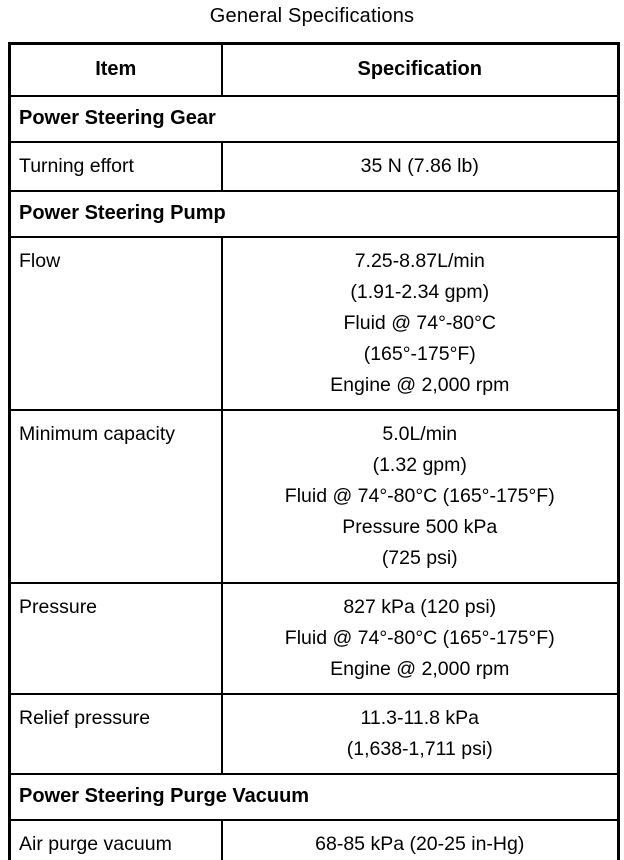 The width and height of the screenshot is (624, 860). What do you see at coordinates (420, 606) in the screenshot?
I see `spec-line: 827 kPa (120 psi)` at bounding box center [420, 606].